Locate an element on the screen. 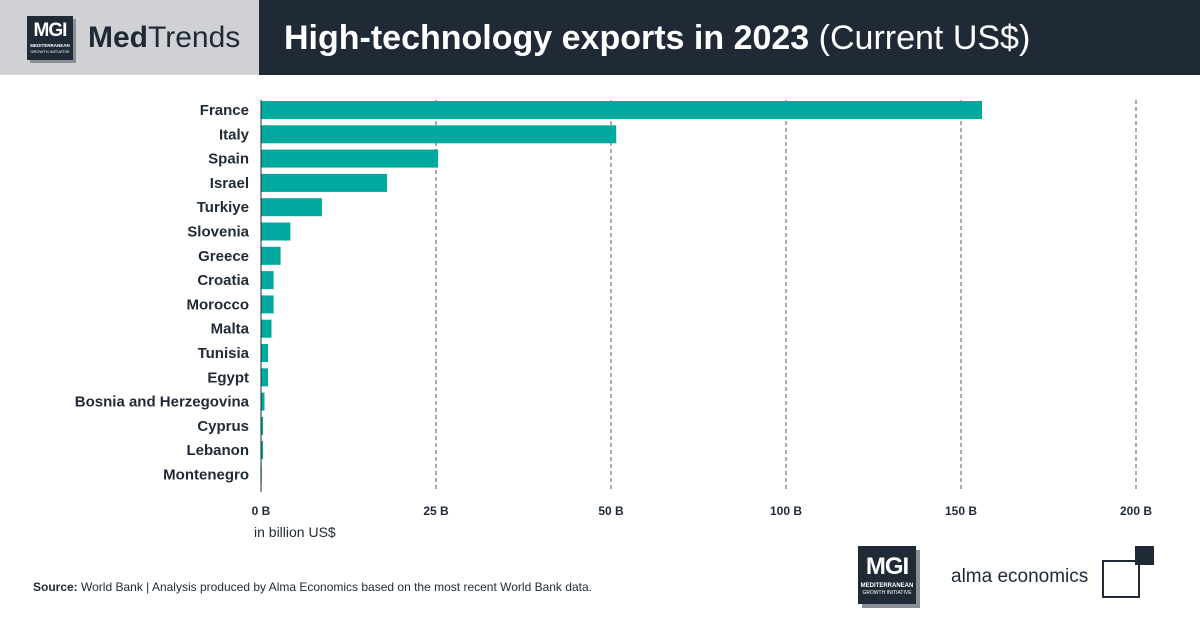 The image size is (1200, 630). source-label: Source: is located at coordinates (55, 587).